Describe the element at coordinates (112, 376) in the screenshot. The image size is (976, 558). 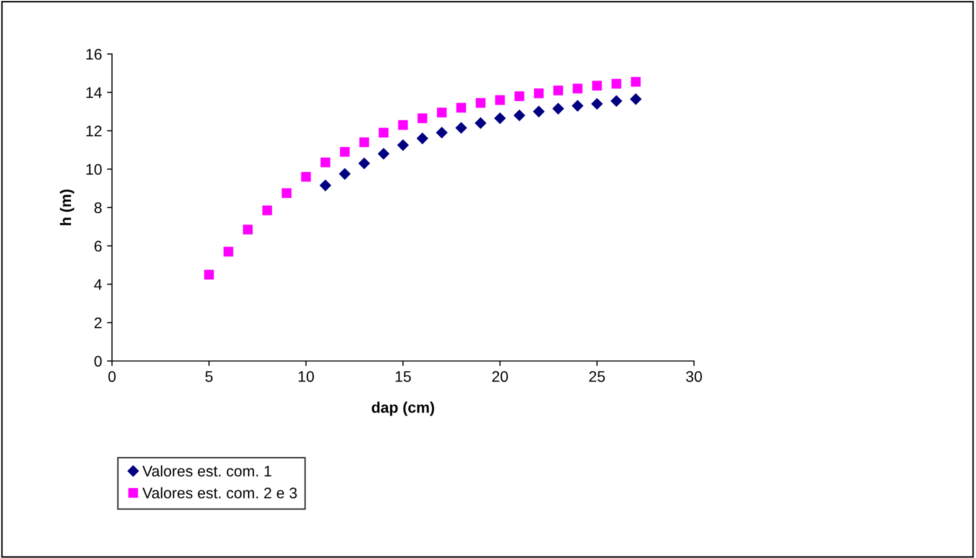
I see `x-tick-label: 0` at that location.